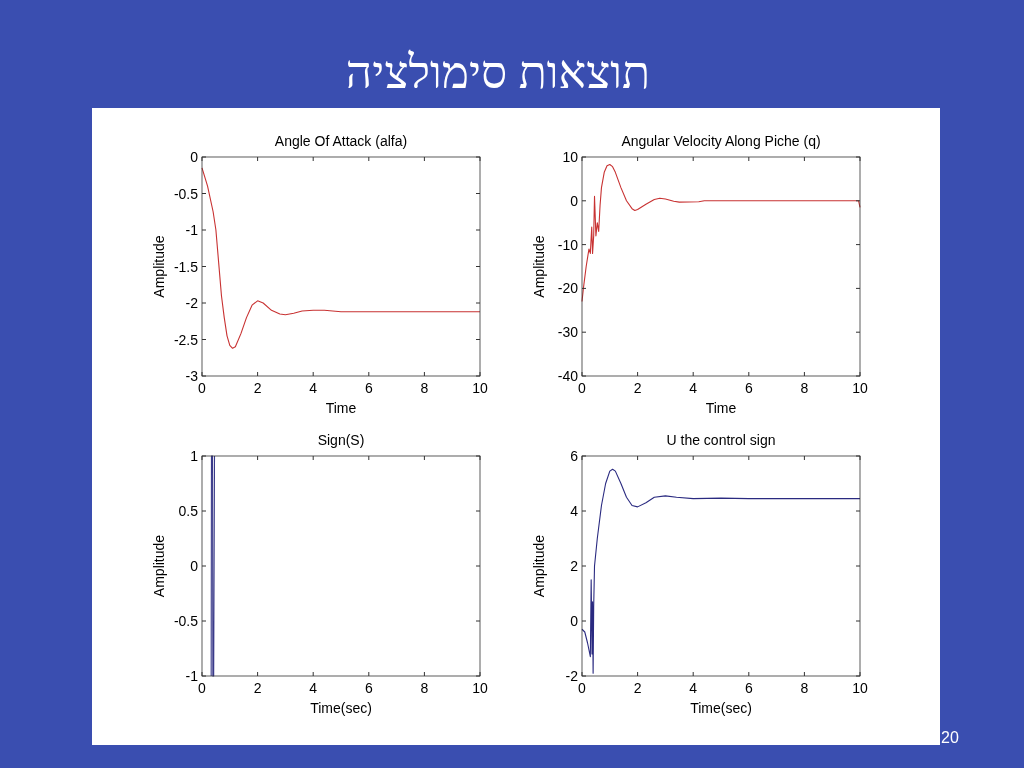 The image size is (1024, 768). Describe the element at coordinates (341, 440) in the screenshot. I see `chart-title: Sign(S)` at that location.